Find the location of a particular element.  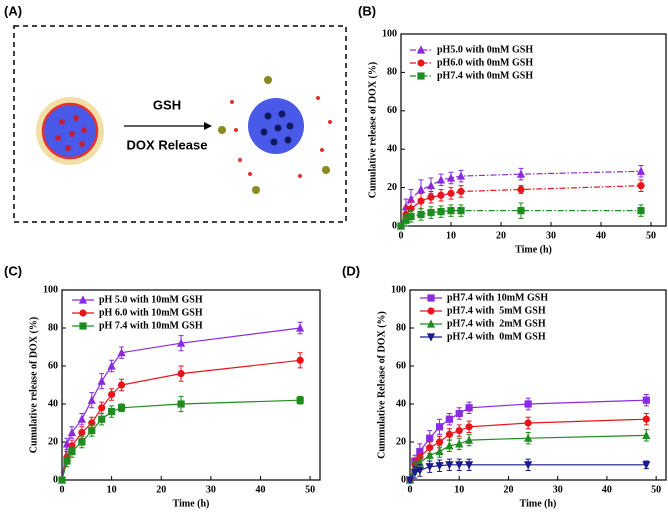

arrow-head is located at coordinates (208, 126).